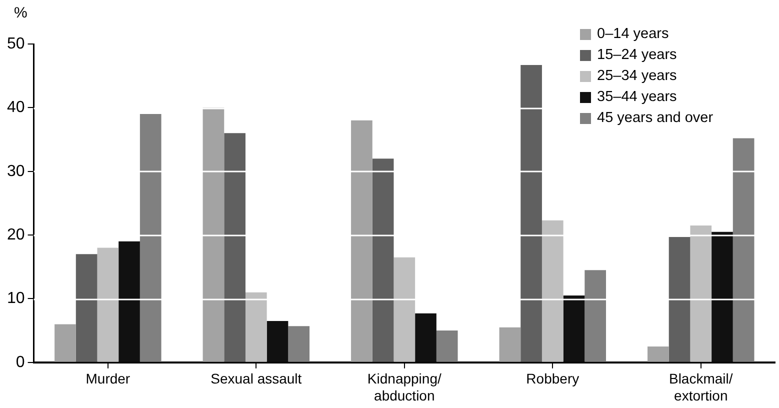  I want to click on y-tick-label: 50, so click(16, 43).